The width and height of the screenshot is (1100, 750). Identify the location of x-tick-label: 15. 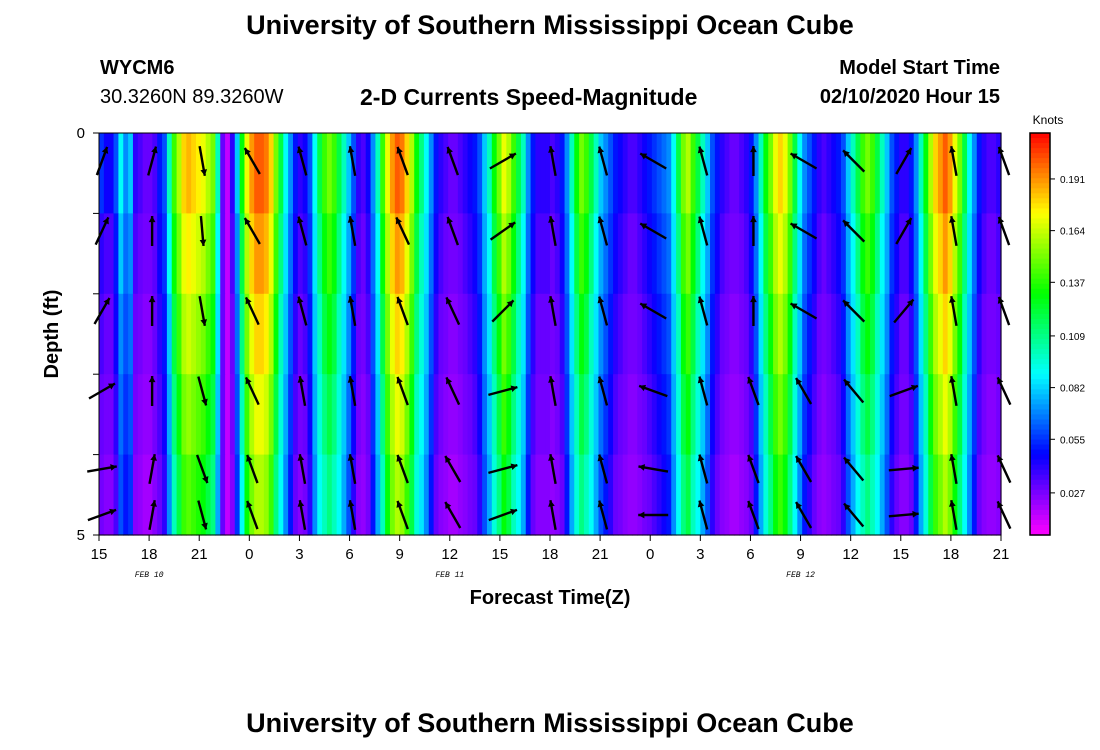
(500, 554).